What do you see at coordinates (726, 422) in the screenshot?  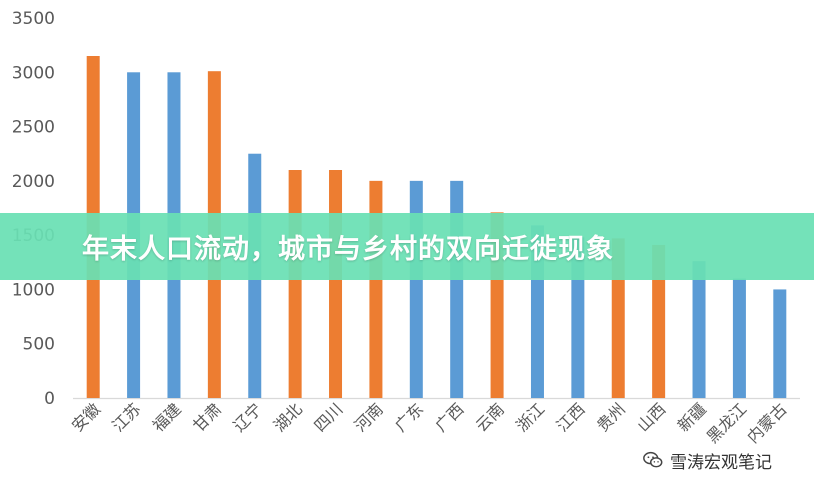 I see `x-tick-label: 黑龙江` at bounding box center [726, 422].